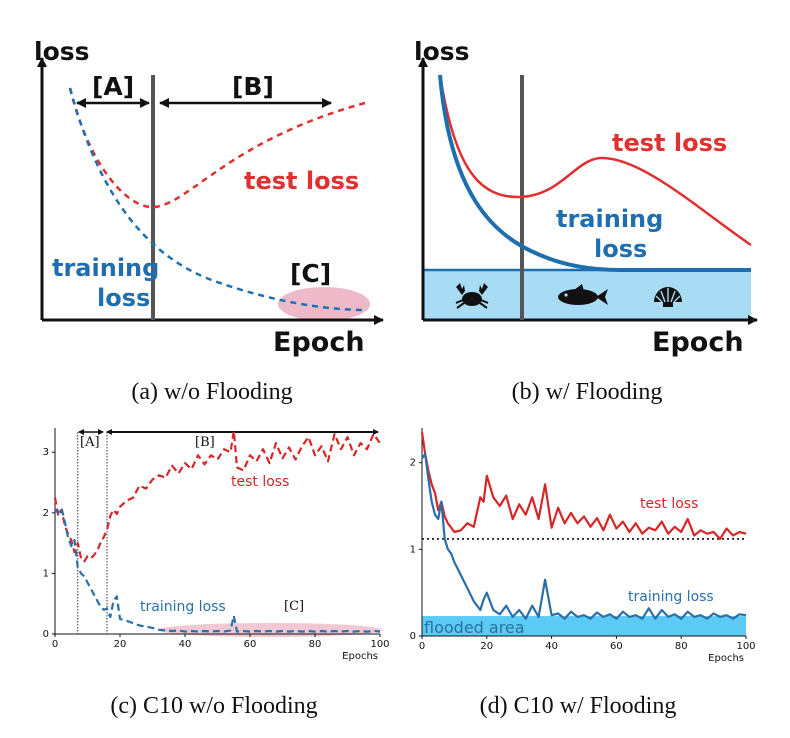  I want to click on caption-d: (d) C10 w/ Flooding, so click(578, 706).